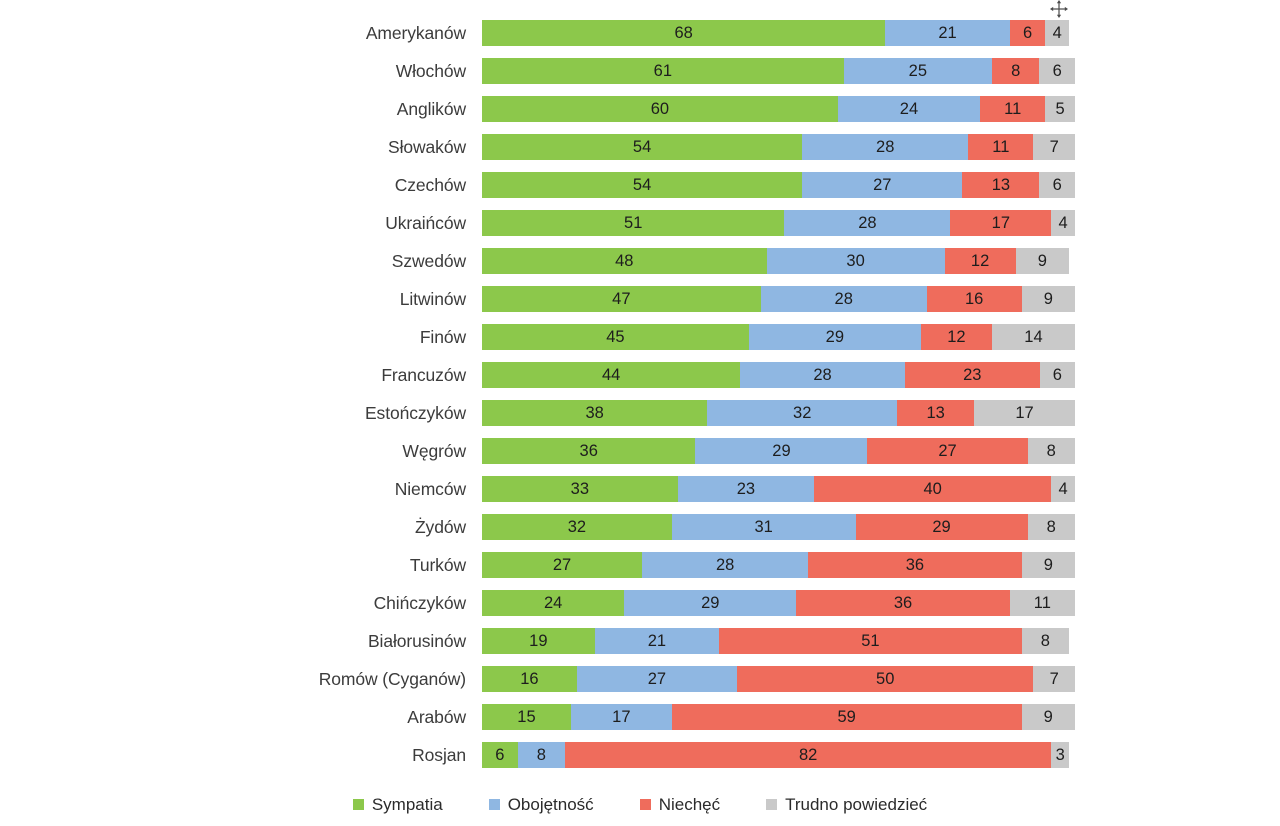 The image size is (1280, 826). What do you see at coordinates (538, 641) in the screenshot?
I see `bar-segment: 19` at bounding box center [538, 641].